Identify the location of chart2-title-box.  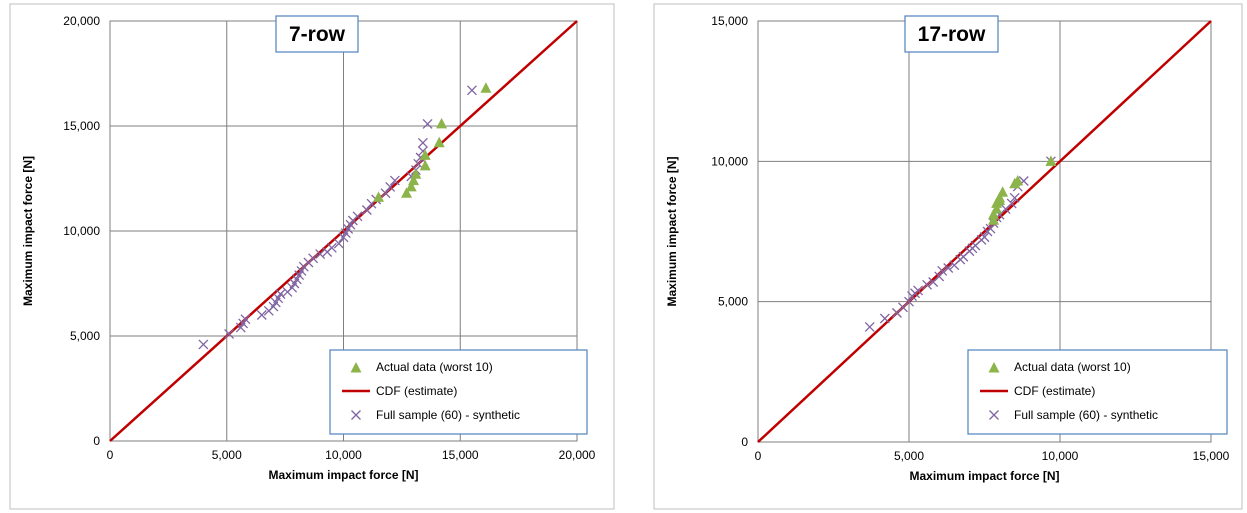
(951, 34).